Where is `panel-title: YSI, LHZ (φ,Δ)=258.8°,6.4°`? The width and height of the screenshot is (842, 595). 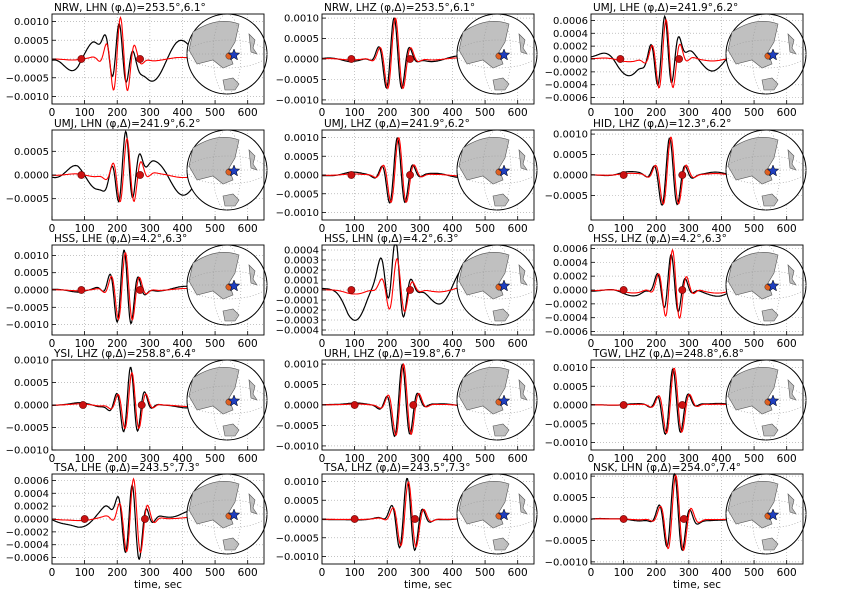
panel-title: YSI, LHZ (φ,Δ)=258.8°,6.4° is located at coordinates (124, 354).